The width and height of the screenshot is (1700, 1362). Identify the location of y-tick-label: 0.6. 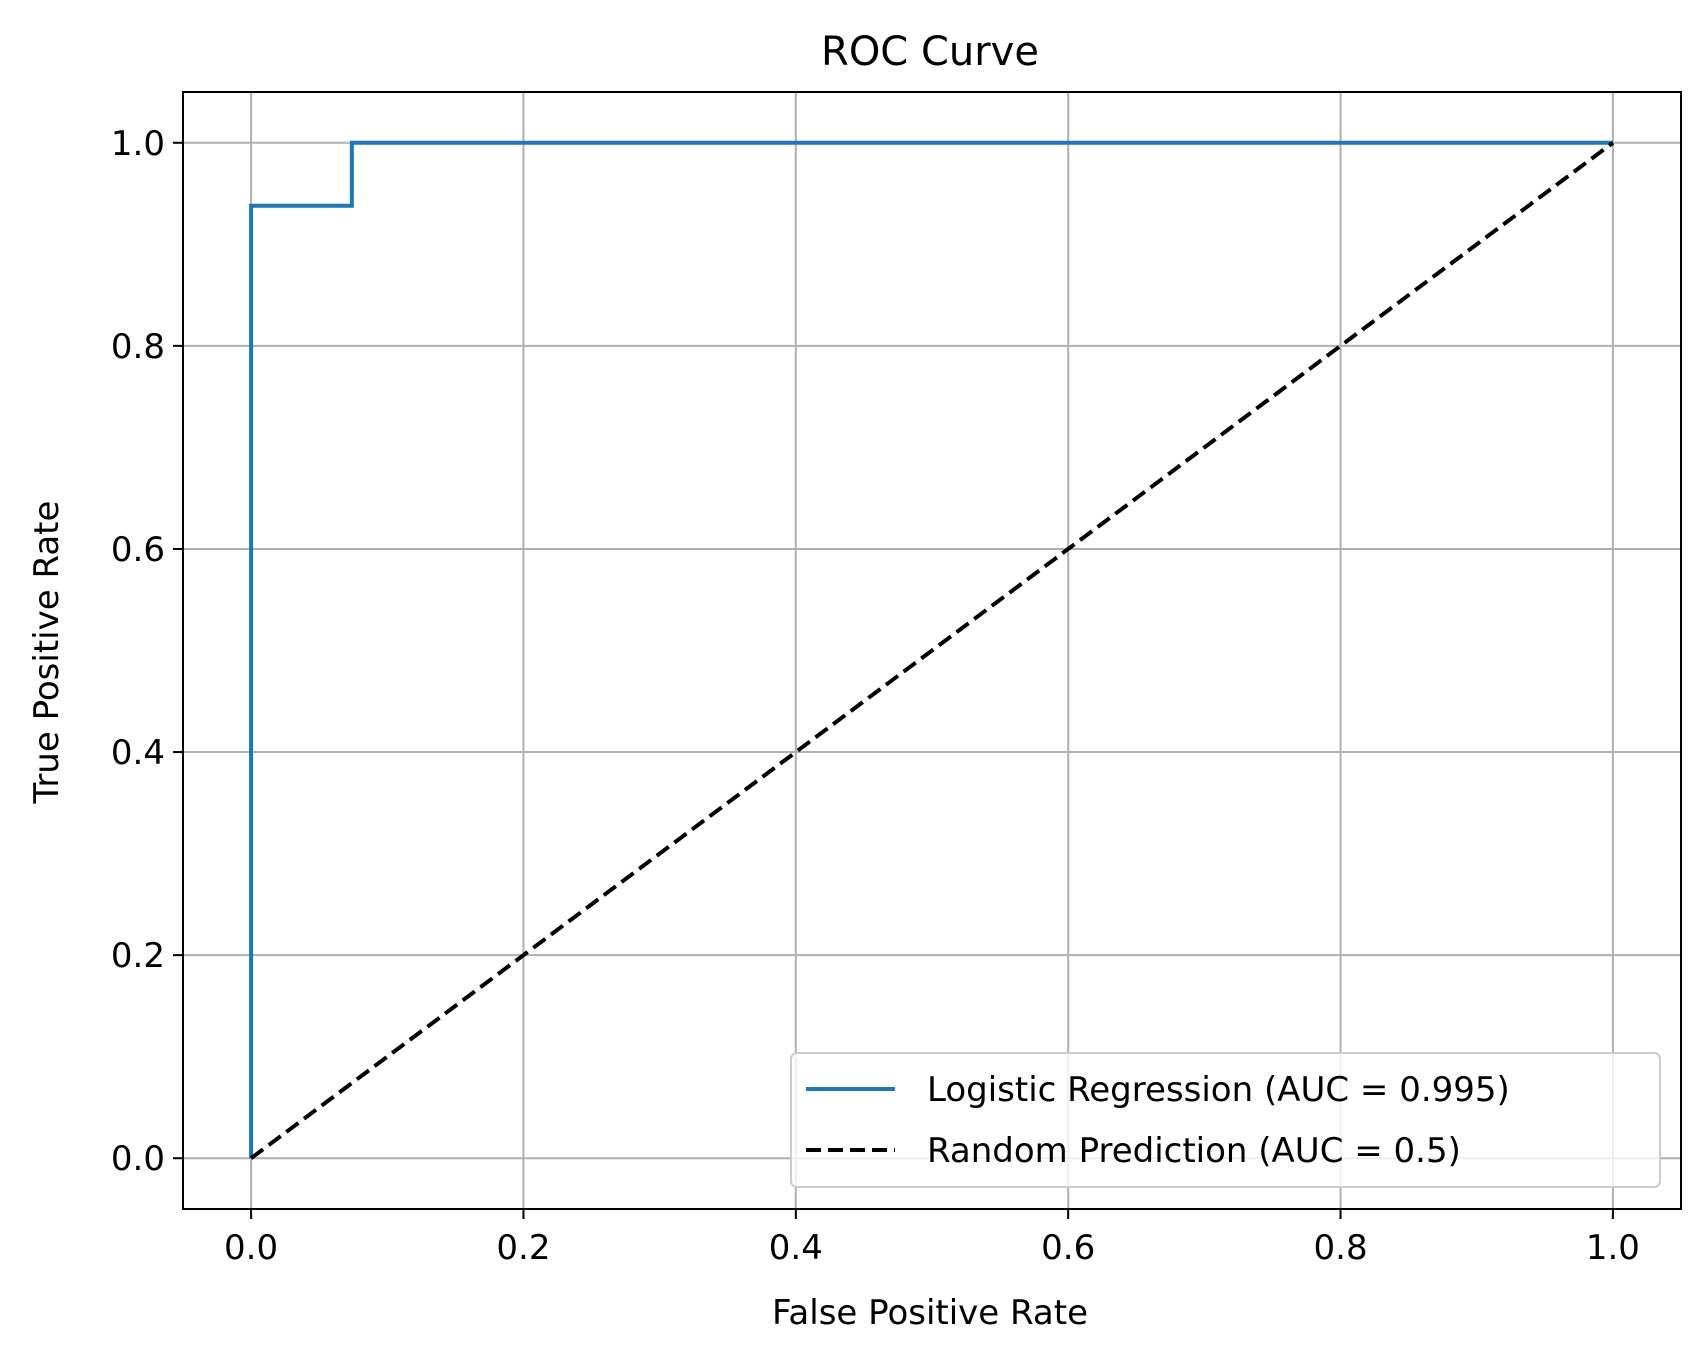
(138, 550).